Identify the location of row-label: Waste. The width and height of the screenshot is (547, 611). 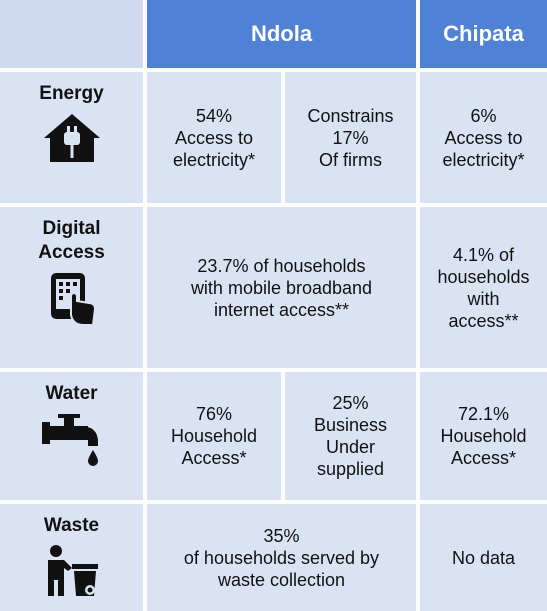
(71, 557).